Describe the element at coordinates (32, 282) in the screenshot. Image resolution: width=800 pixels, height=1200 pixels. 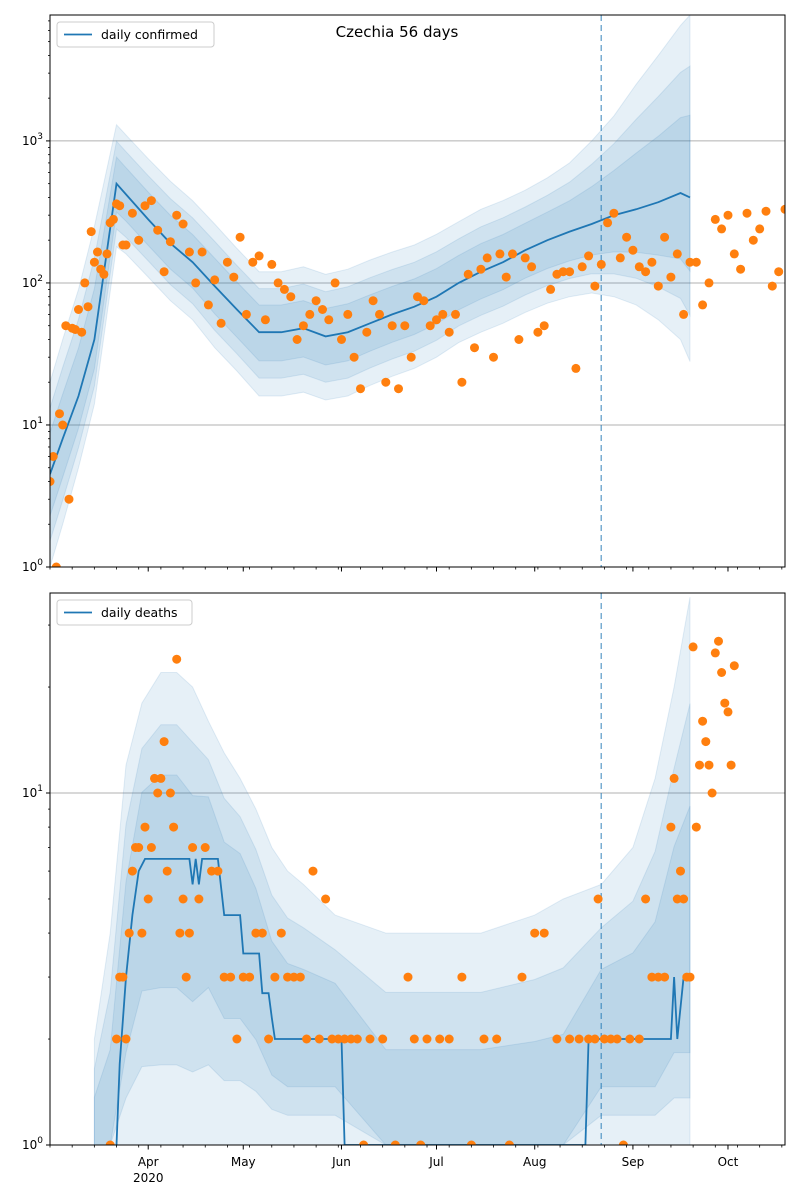
I see `y-tick-label: 10²` at that location.